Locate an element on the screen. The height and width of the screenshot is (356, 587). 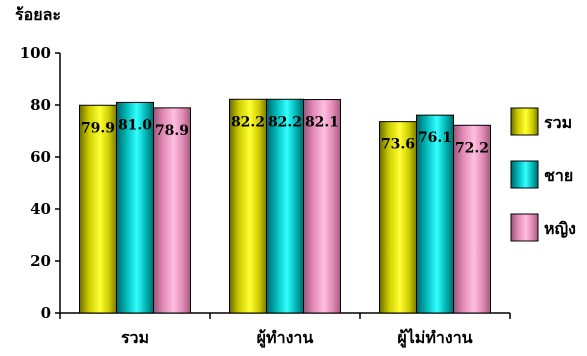
bar-value-label: 81.0 is located at coordinates (135, 125).